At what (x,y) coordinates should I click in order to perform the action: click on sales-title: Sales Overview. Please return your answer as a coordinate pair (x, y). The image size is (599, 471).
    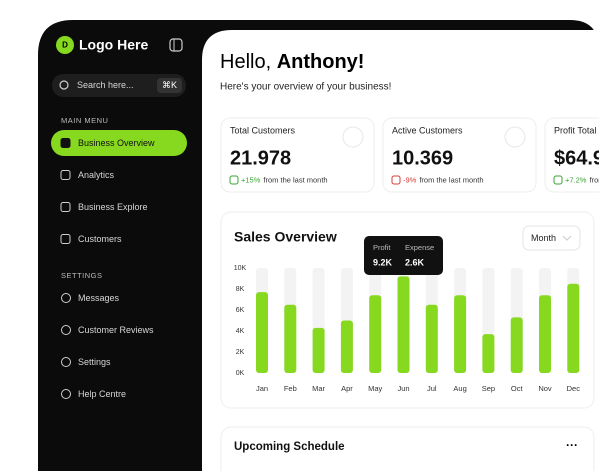
    Looking at the image, I should click on (285, 237).